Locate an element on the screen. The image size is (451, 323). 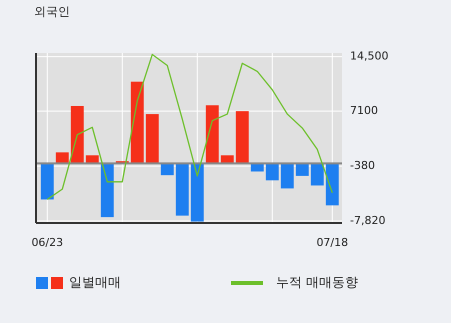
x-tick-label: 06/23 is located at coordinates (47, 243).